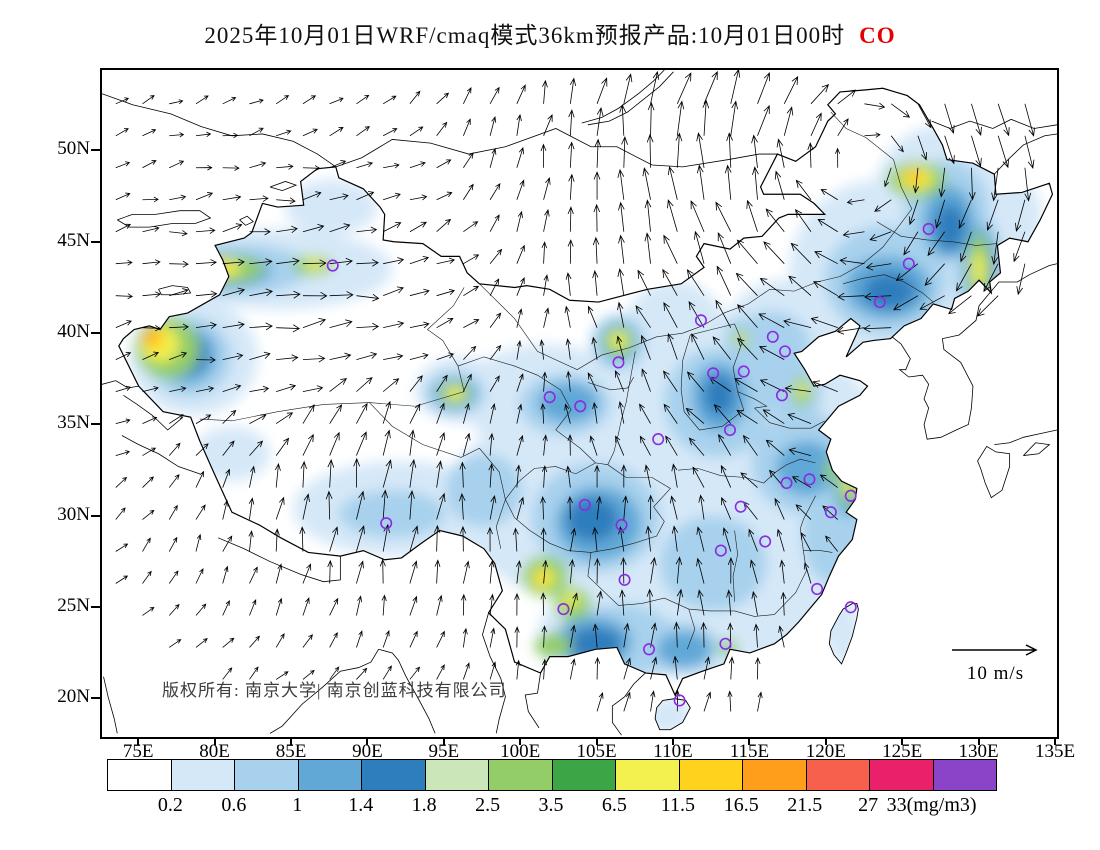  Describe the element at coordinates (334, 690) in the screenshot. I see `copyright-text: 版权所有: 南京大学| 南京创蓝科技有限公司` at that location.